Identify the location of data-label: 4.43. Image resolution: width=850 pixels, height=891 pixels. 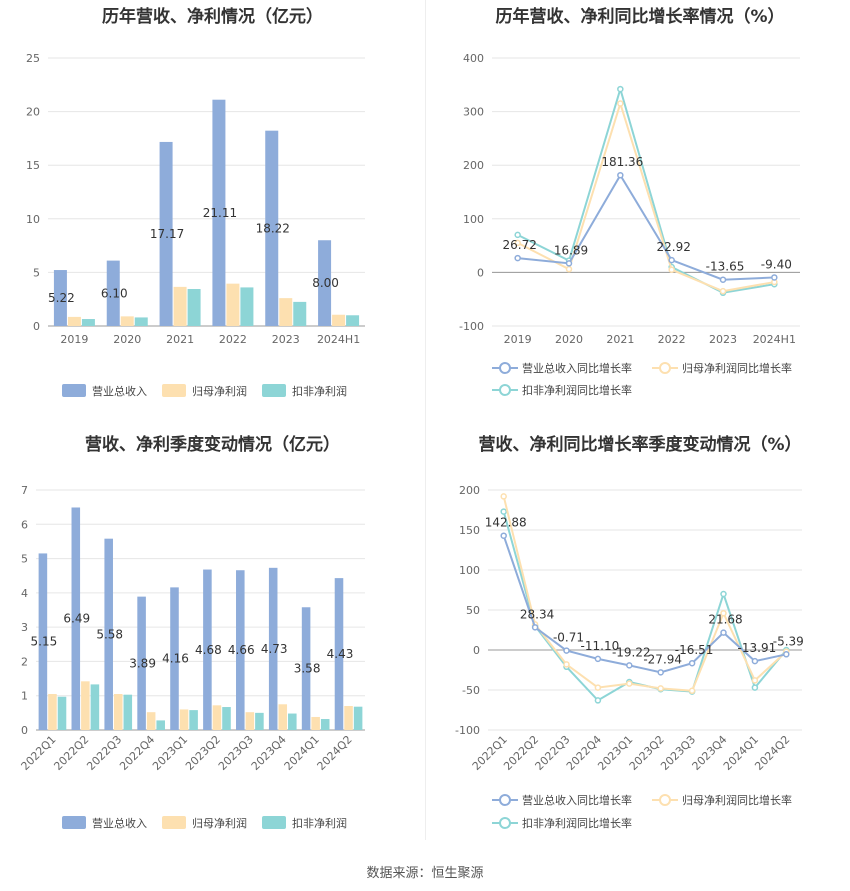
(340, 654).